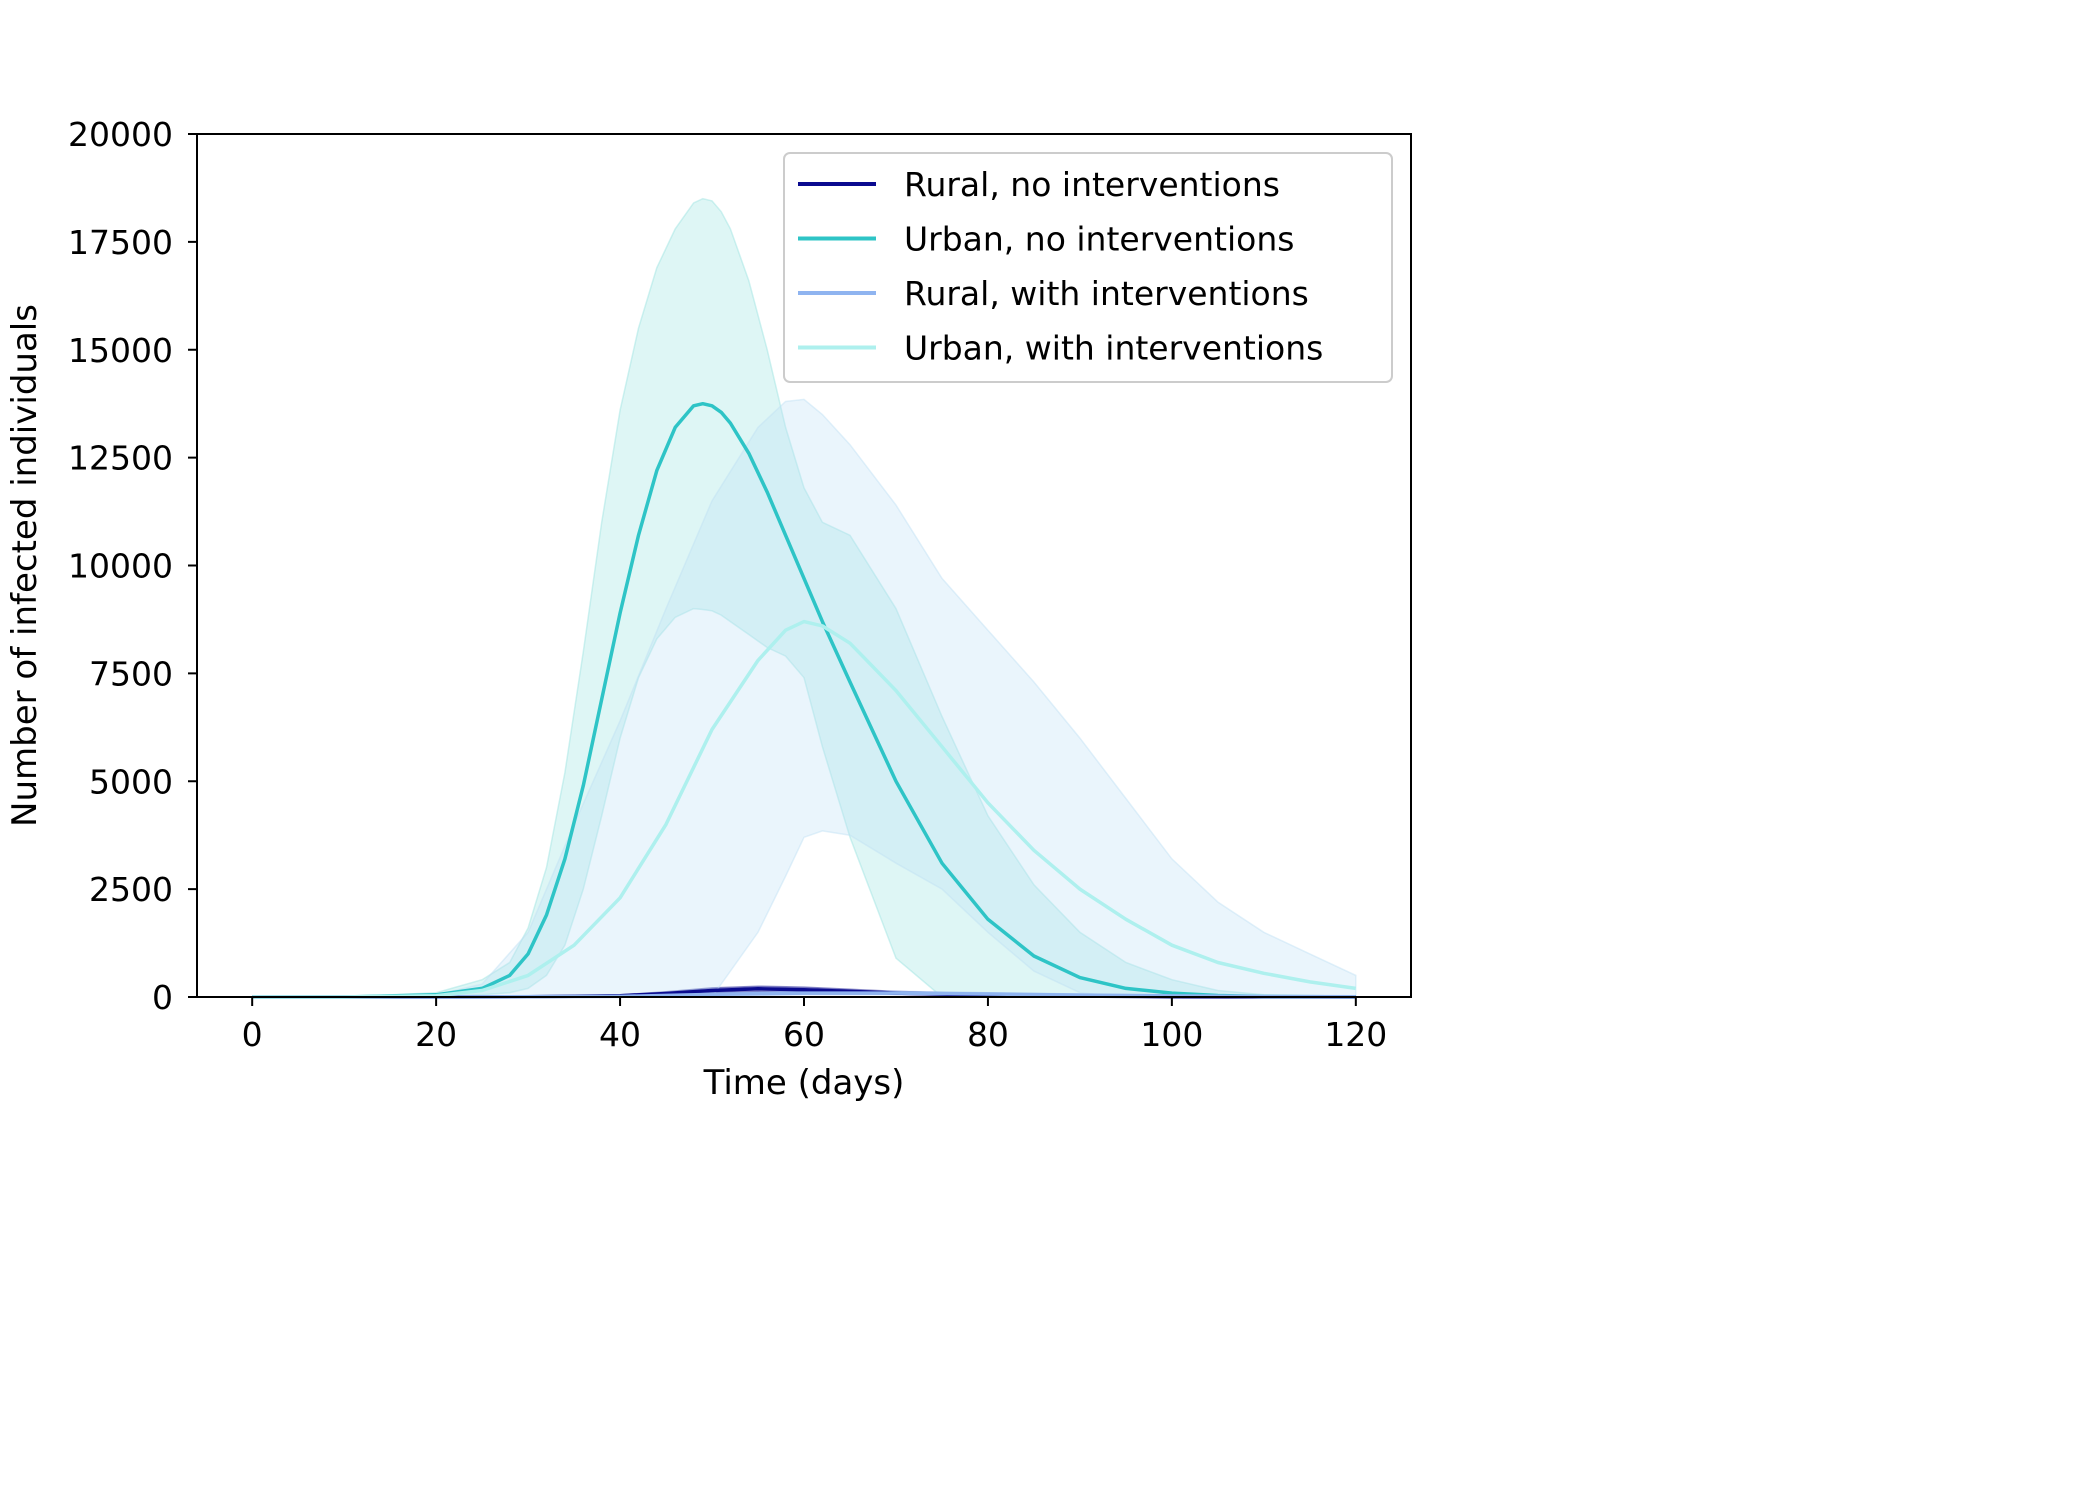  Describe the element at coordinates (1099, 239) in the screenshot. I see `legend-label: Urban, no interventions` at that location.